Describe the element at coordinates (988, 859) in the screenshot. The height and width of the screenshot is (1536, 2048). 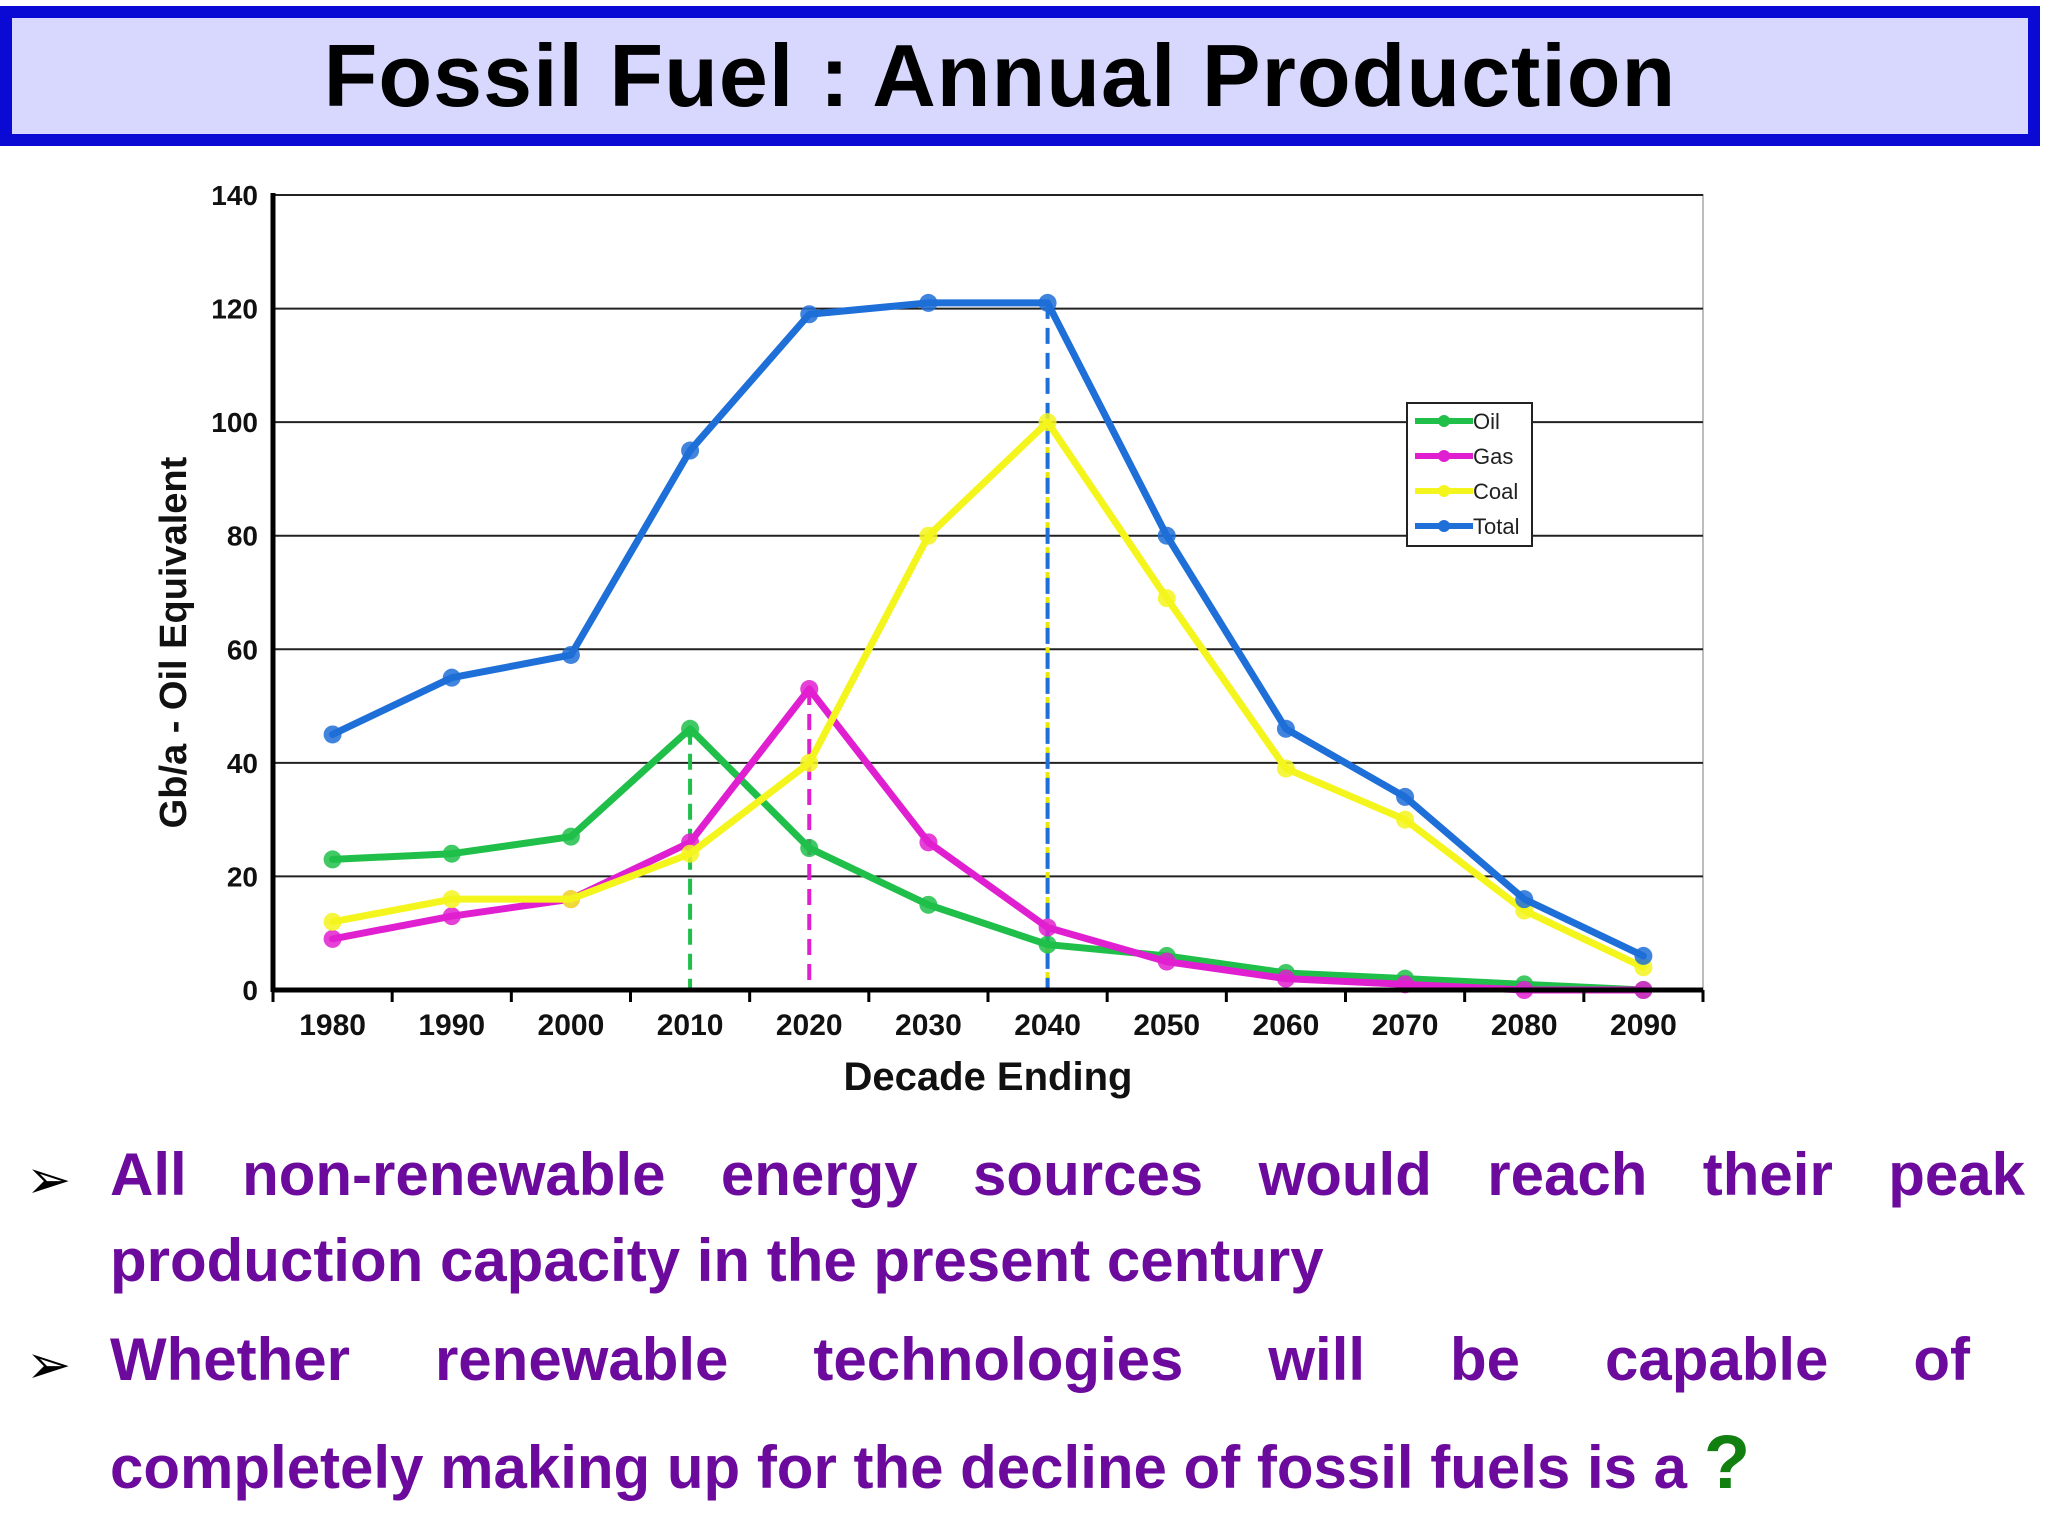
I see `series-line-oil` at that location.